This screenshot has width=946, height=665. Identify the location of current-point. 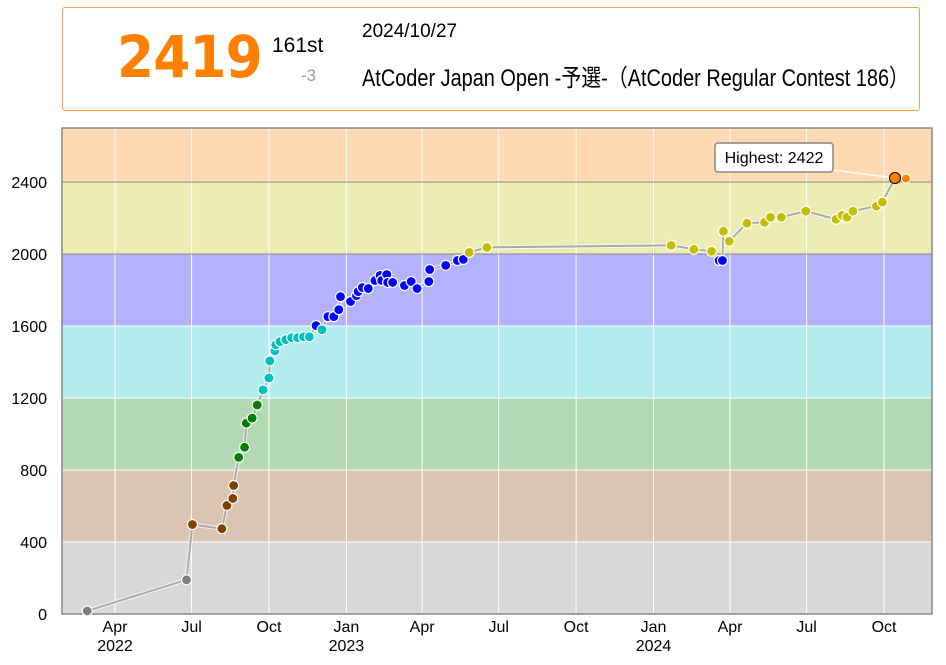
(905, 178).